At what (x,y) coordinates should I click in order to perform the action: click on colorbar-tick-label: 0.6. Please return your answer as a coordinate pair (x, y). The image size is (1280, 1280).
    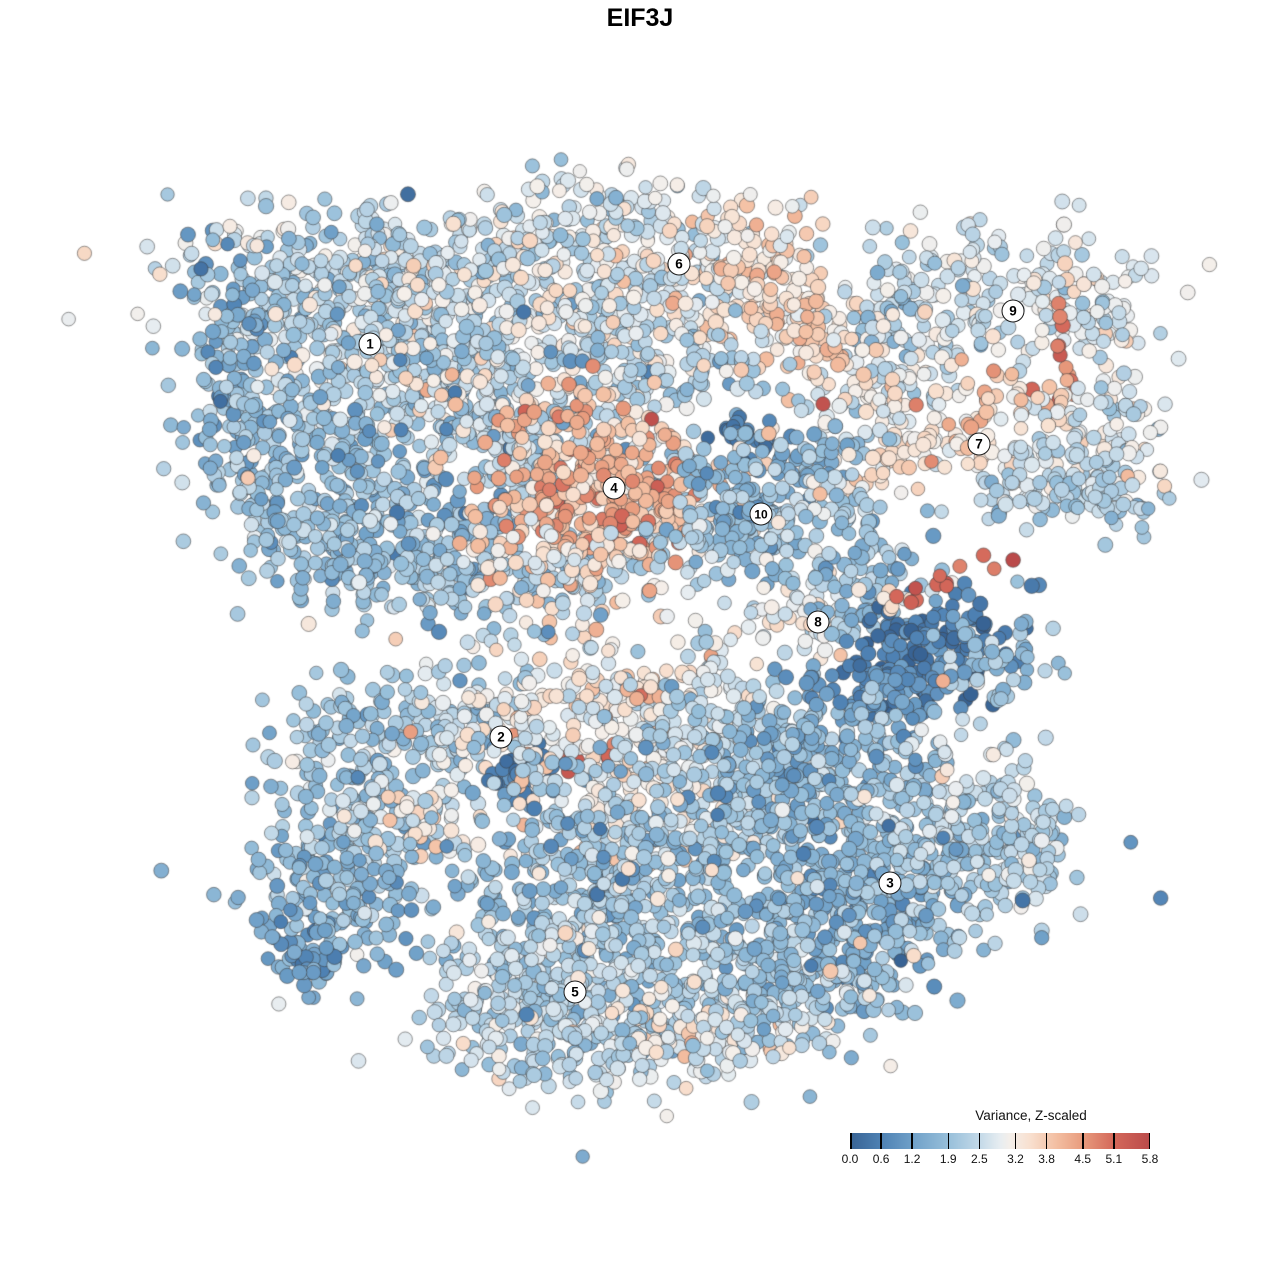
    Looking at the image, I should click on (881, 1159).